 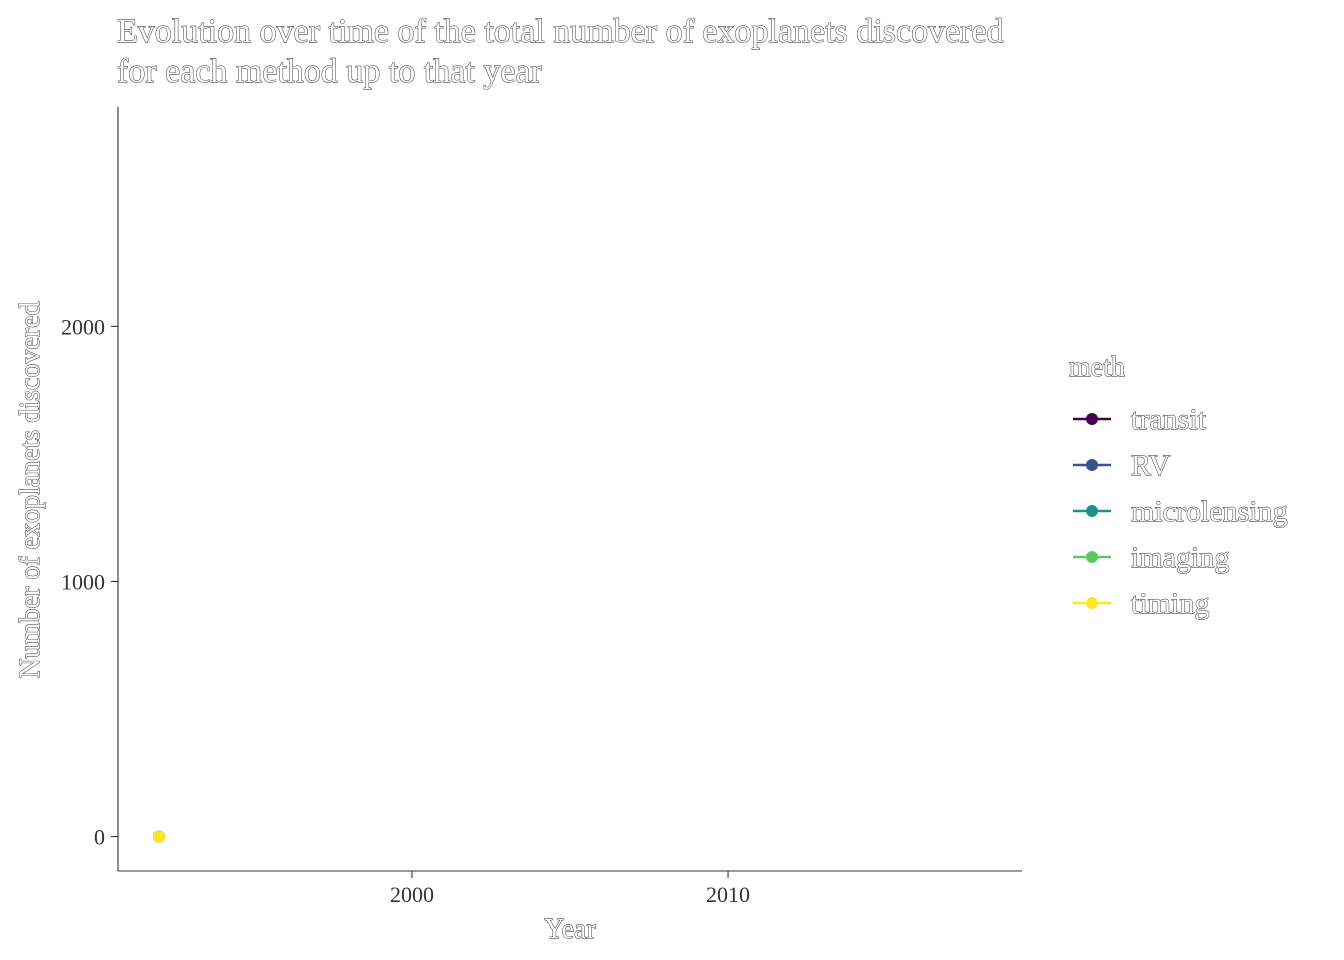 I want to click on legend: meth transit RV microlensing imaging timing, so click(x=1179, y=486).